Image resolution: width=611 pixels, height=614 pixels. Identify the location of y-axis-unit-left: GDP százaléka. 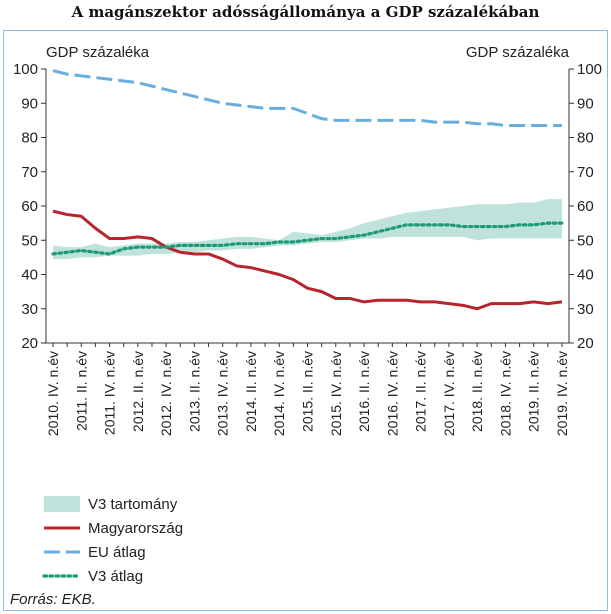
(98, 52).